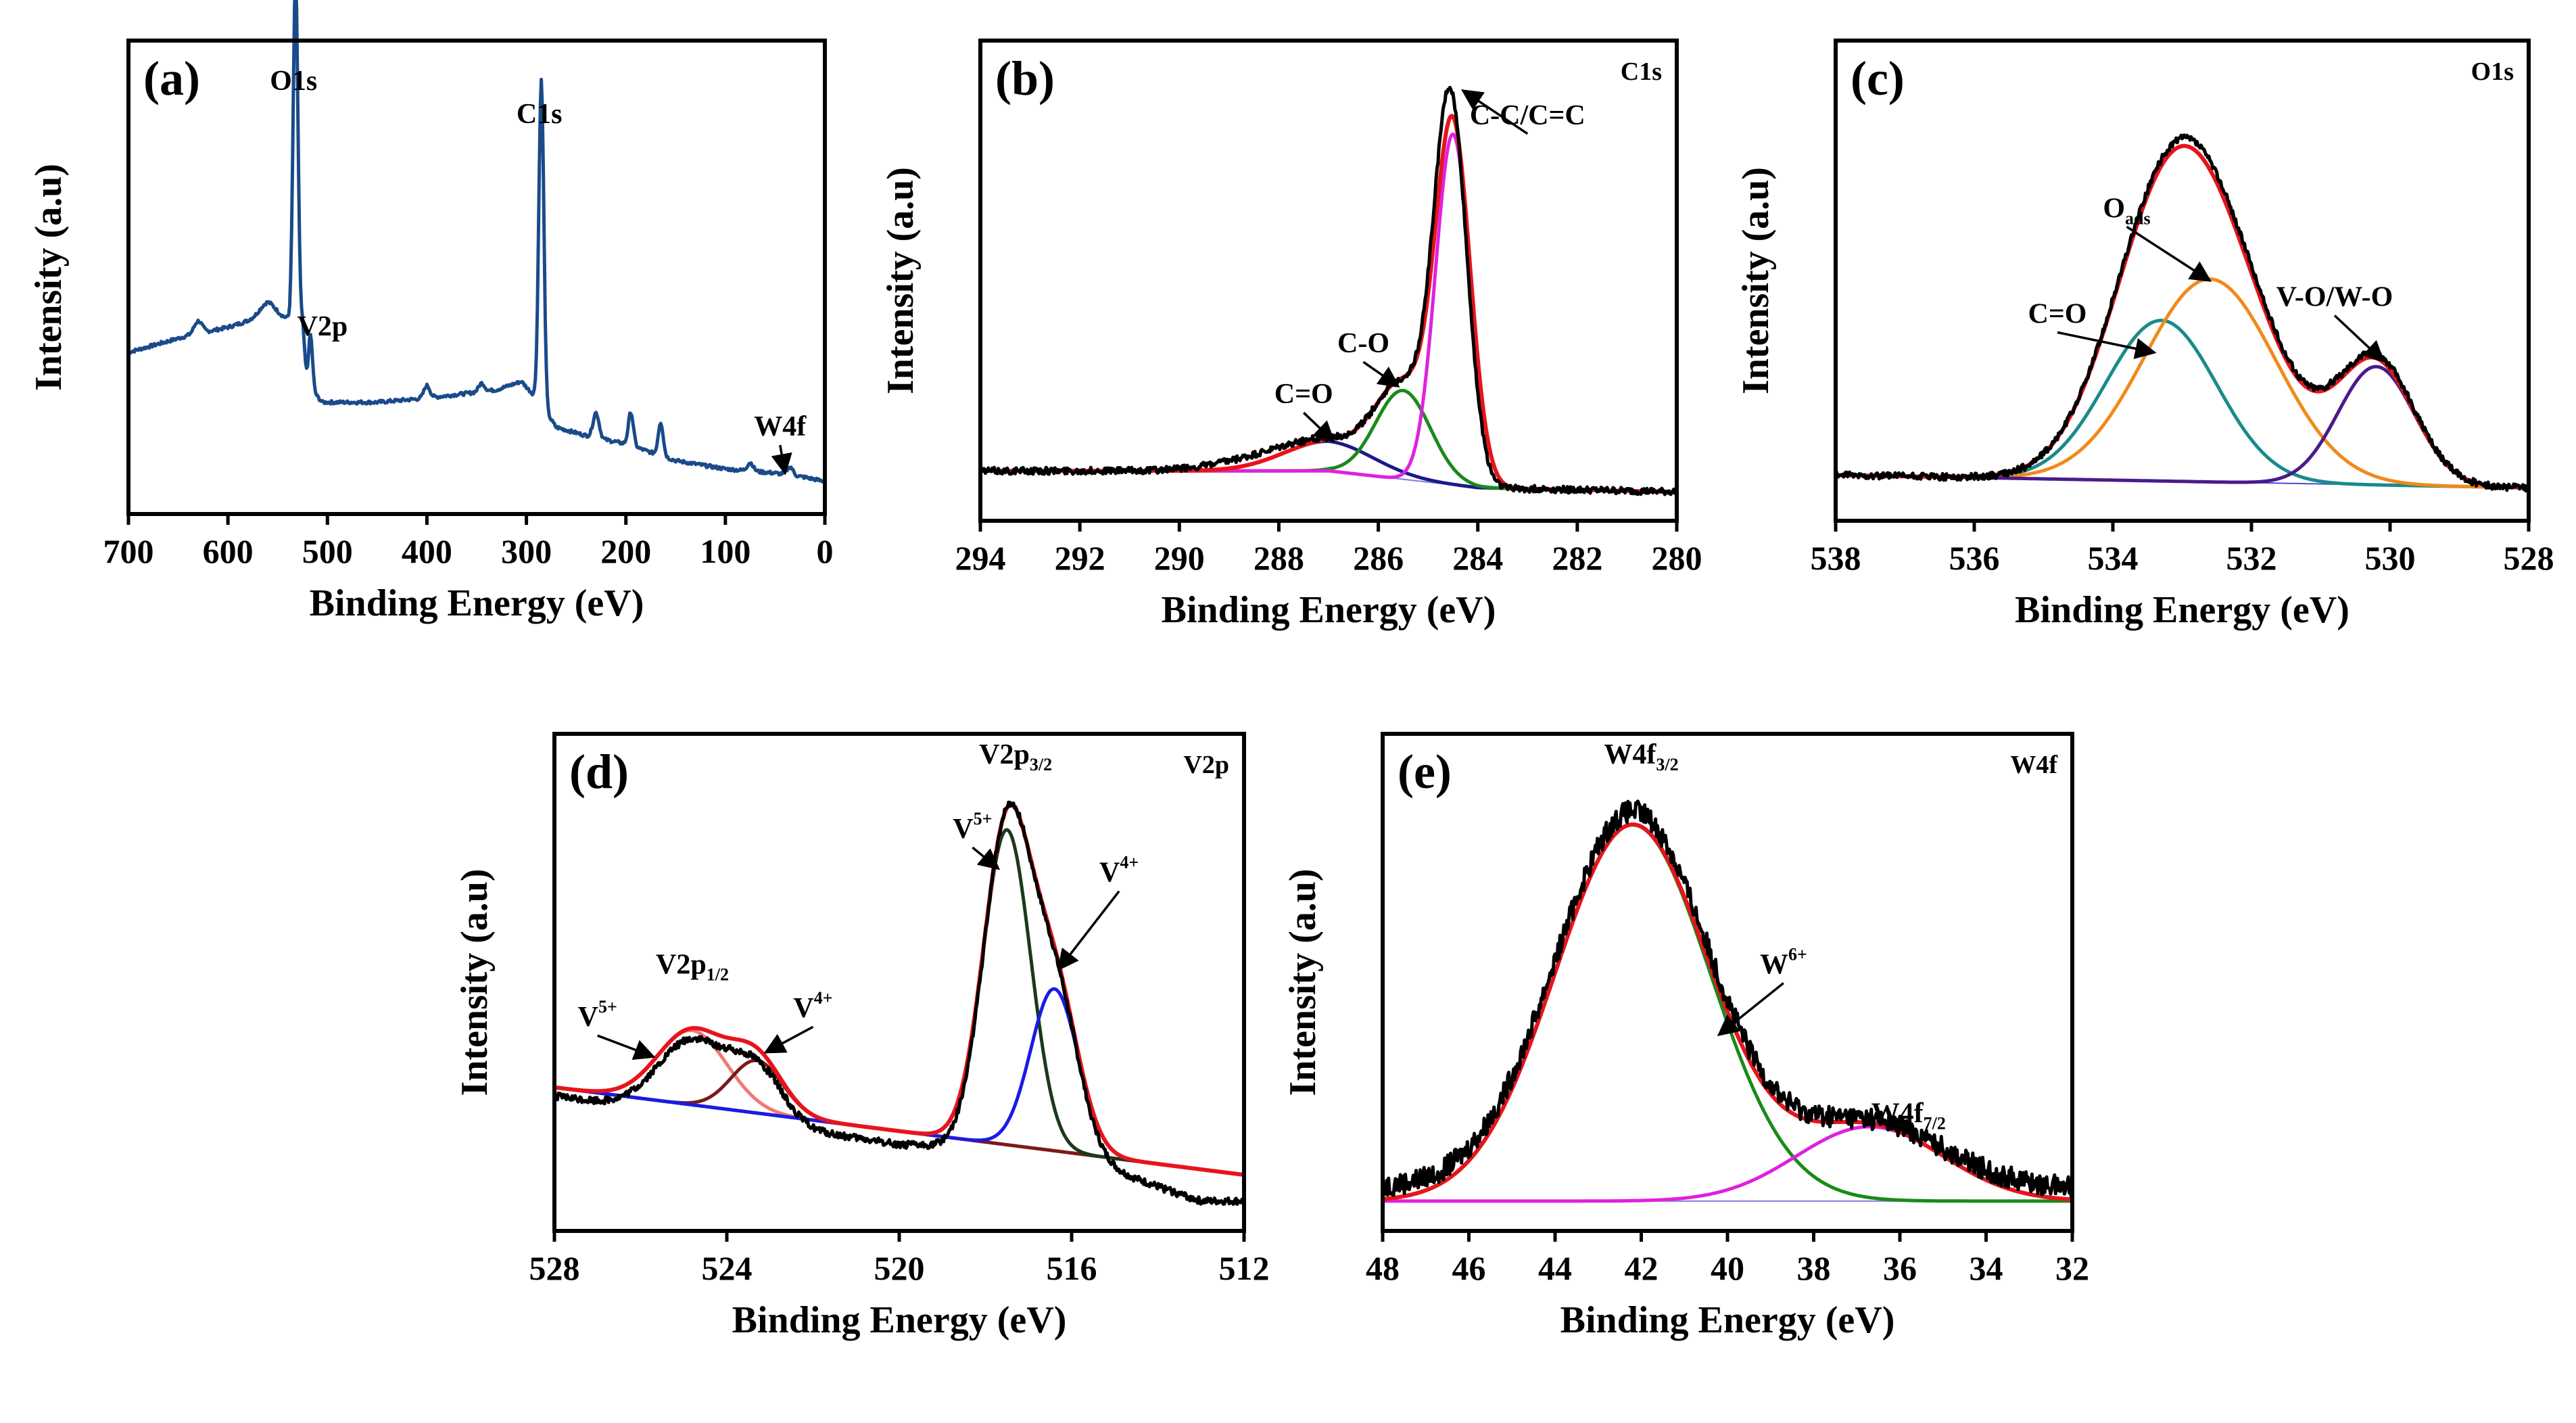 The image size is (2576, 1423). I want to click on x-tick-label: 42, so click(1642, 1268).